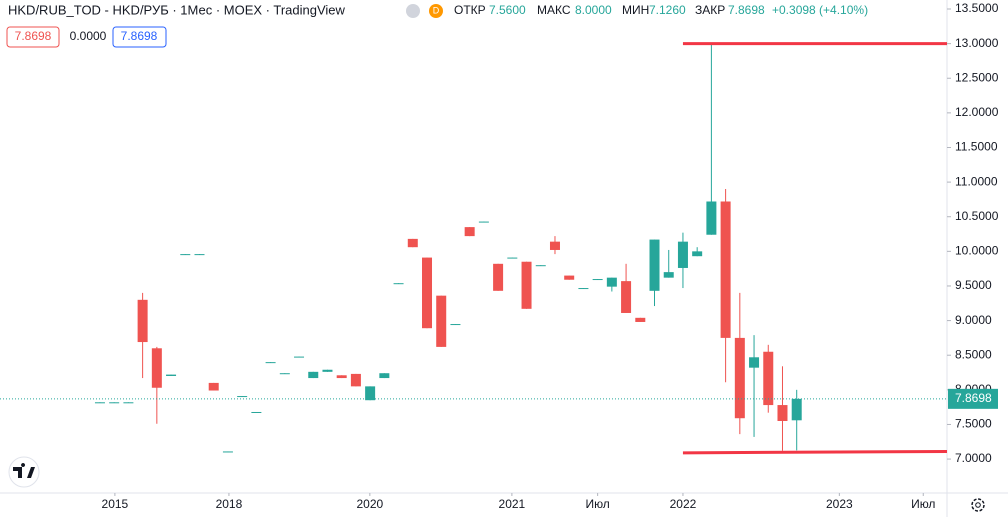 Image resolution: width=1008 pixels, height=522 pixels. What do you see at coordinates (413, 11) in the screenshot?
I see `badge-dot` at bounding box center [413, 11].